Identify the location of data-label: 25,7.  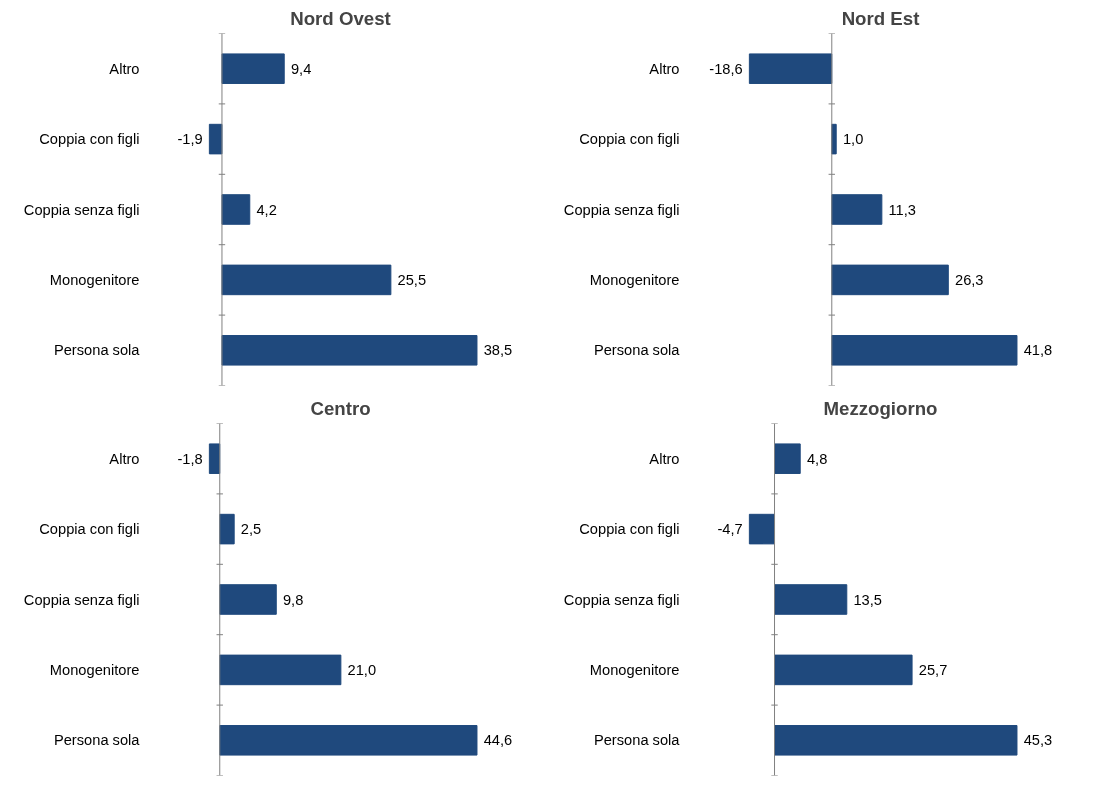
(933, 669).